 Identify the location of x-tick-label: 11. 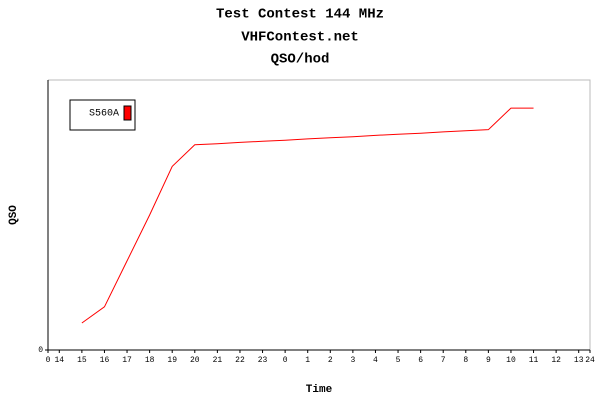
(534, 360).